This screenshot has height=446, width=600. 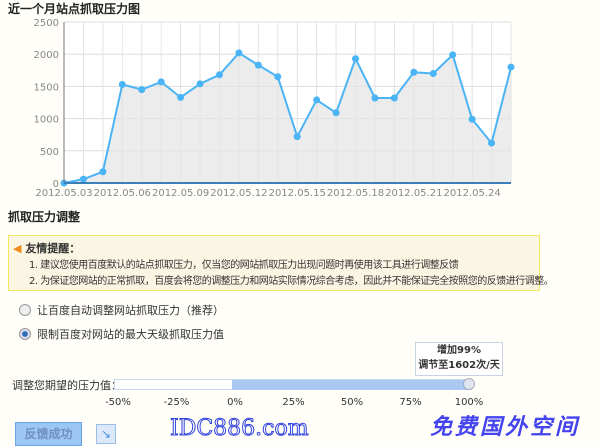 What do you see at coordinates (44, 217) in the screenshot?
I see `section-title: 抓取压力调整` at bounding box center [44, 217].